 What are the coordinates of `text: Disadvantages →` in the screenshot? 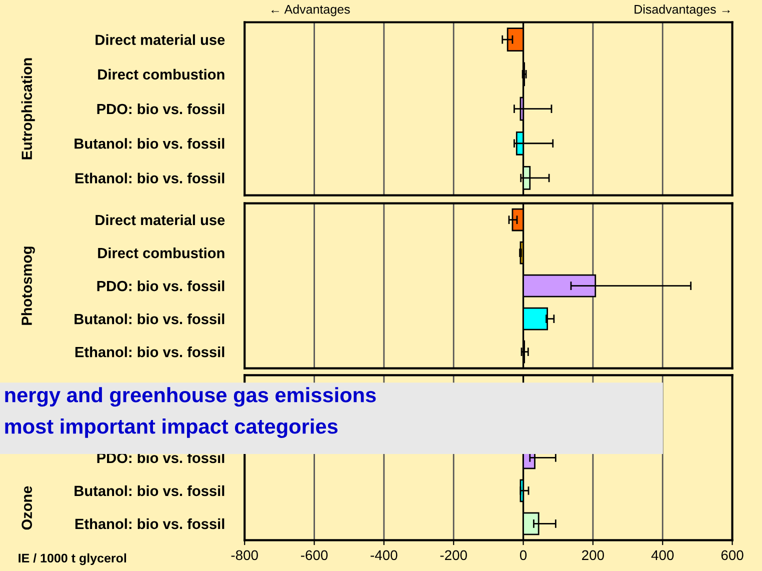 It's located at (682, 10).